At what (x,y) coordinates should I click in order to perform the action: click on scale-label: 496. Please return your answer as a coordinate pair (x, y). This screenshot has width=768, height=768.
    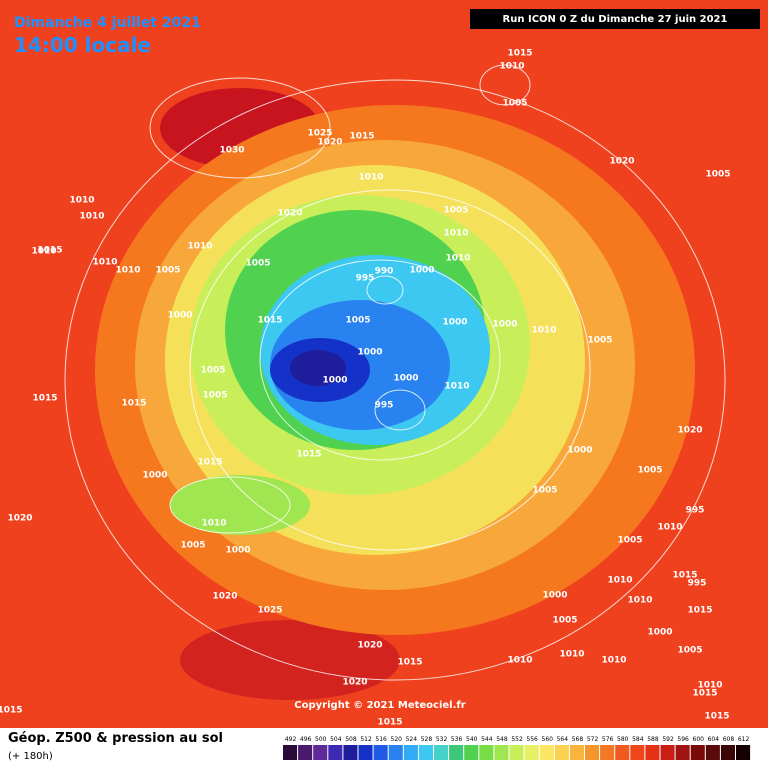
    Looking at the image, I should click on (306, 739).